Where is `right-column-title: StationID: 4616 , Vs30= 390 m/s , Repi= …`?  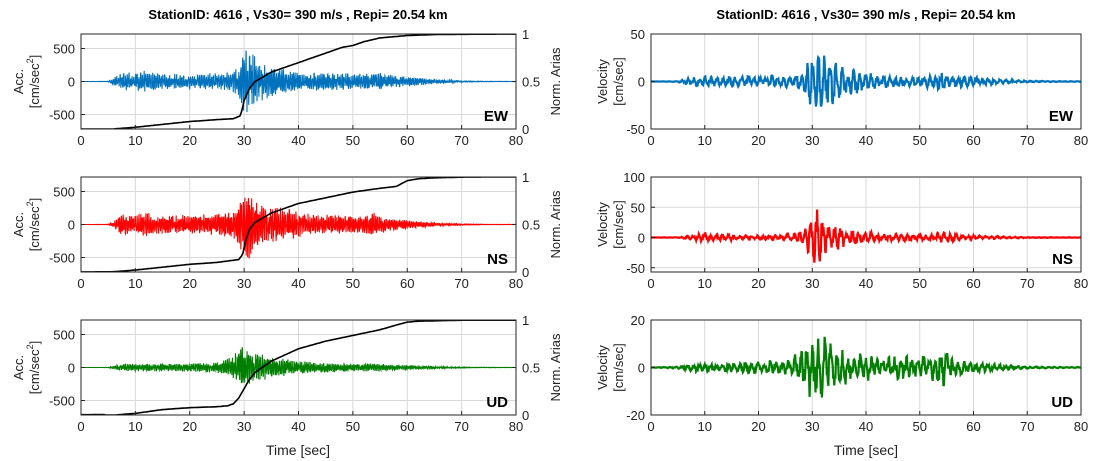 right-column-title: StationID: 4616 , Vs30= 390 m/s , Repi= … is located at coordinates (865, 14).